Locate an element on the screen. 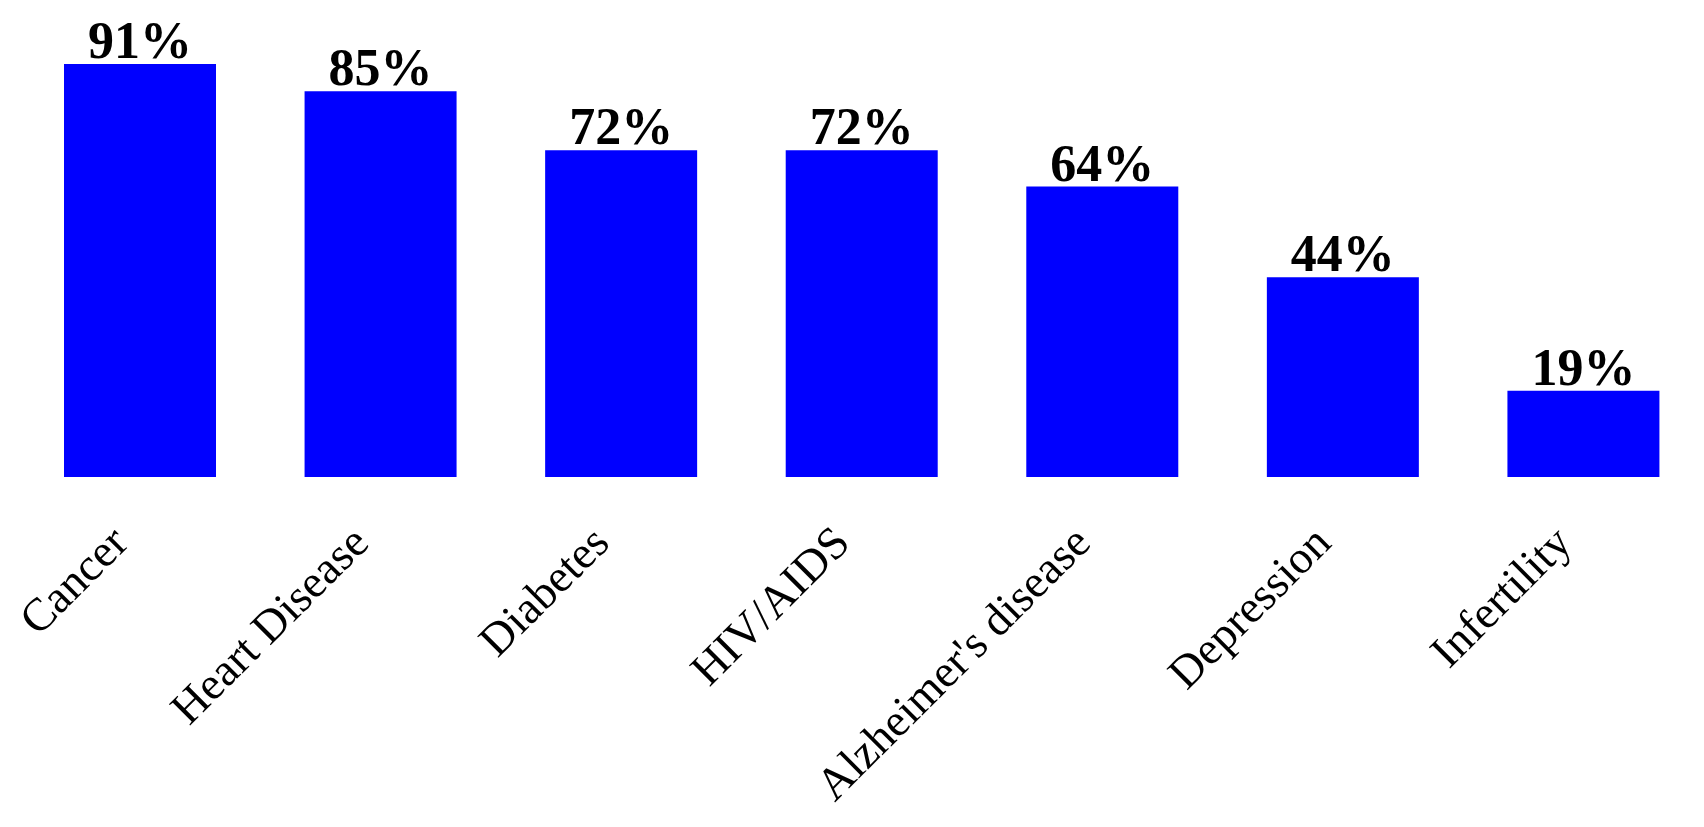  data-label: 19% is located at coordinates (1583, 367).